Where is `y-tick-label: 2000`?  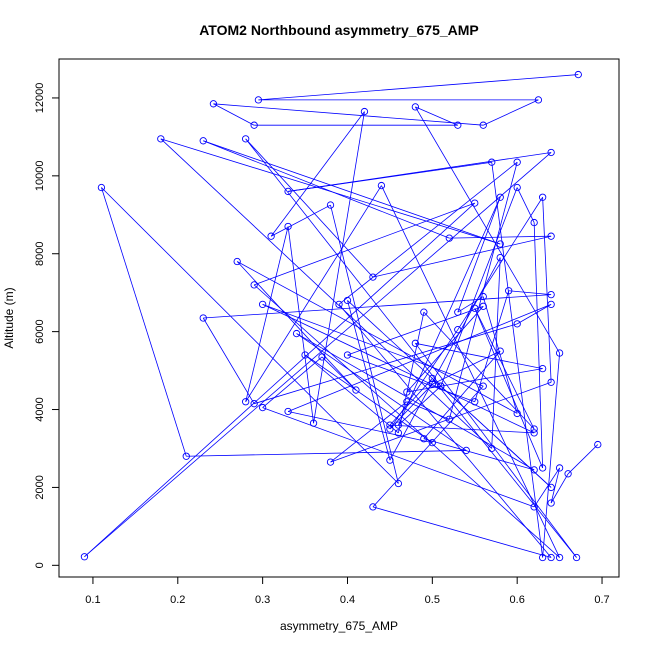
y-tick-label: 2000 is located at coordinates (40, 487).